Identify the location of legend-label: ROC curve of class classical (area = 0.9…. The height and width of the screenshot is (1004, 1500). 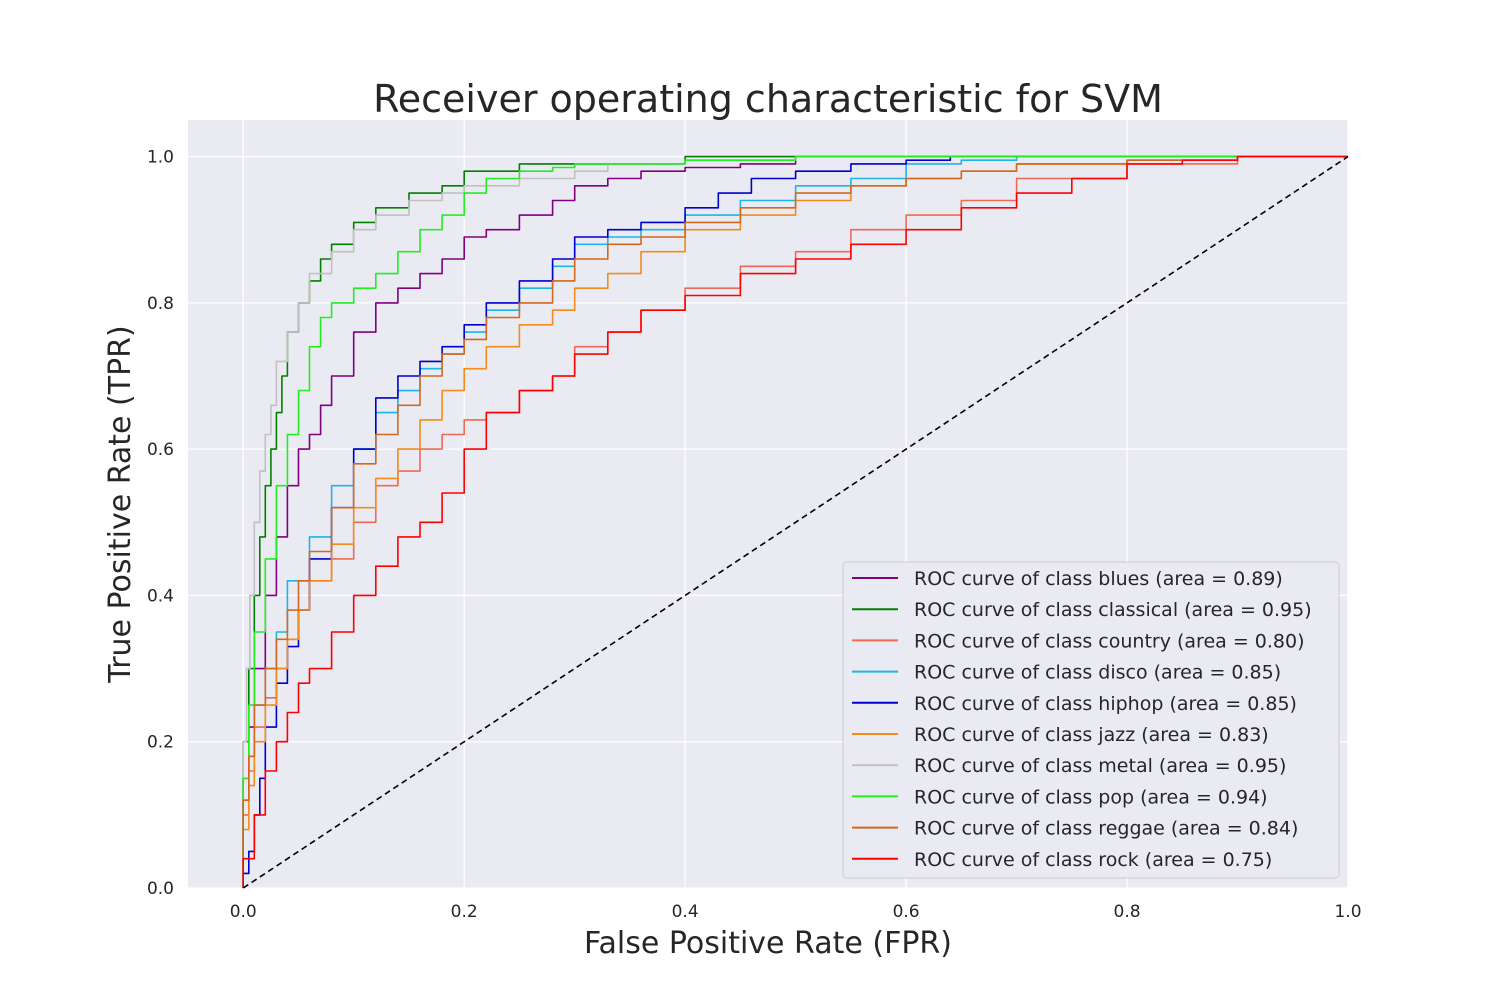
(1113, 610).